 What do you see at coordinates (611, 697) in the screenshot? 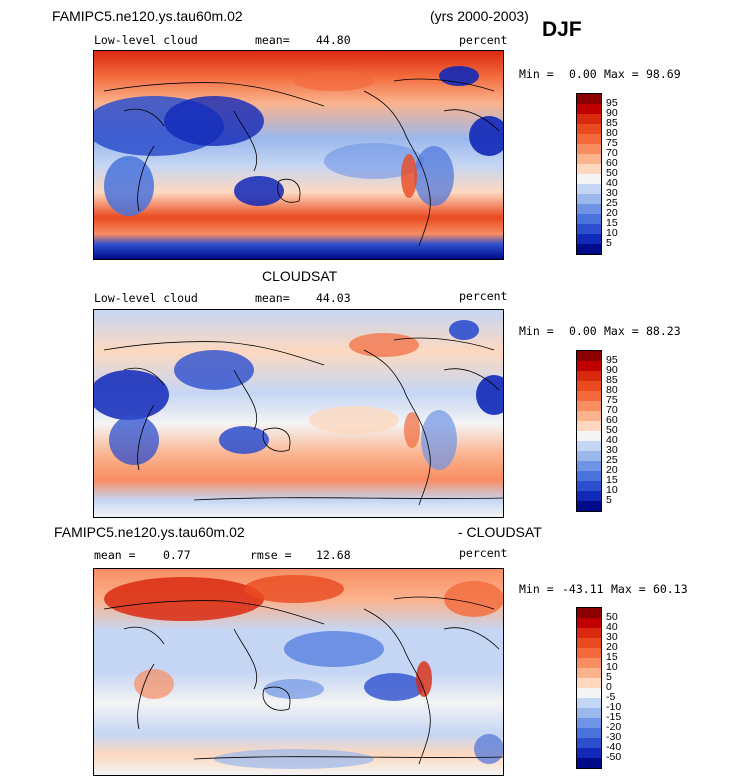
I see `colorbar-tick-label: -5` at bounding box center [611, 697].